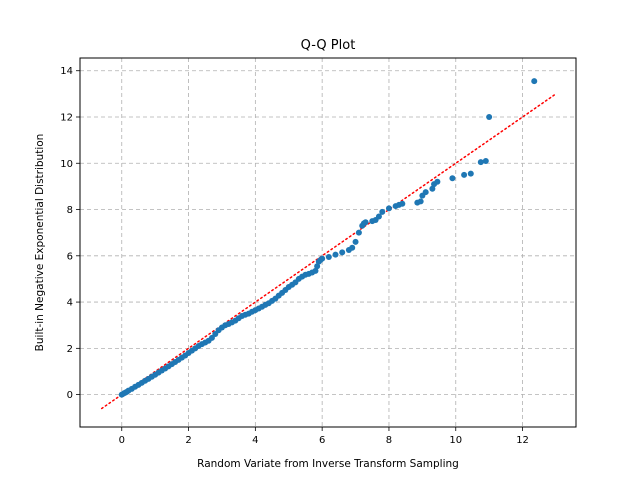 Image resolution: width=640 pixels, height=480 pixels. Describe the element at coordinates (70, 303) in the screenshot. I see `y-tick-label: 4` at that location.